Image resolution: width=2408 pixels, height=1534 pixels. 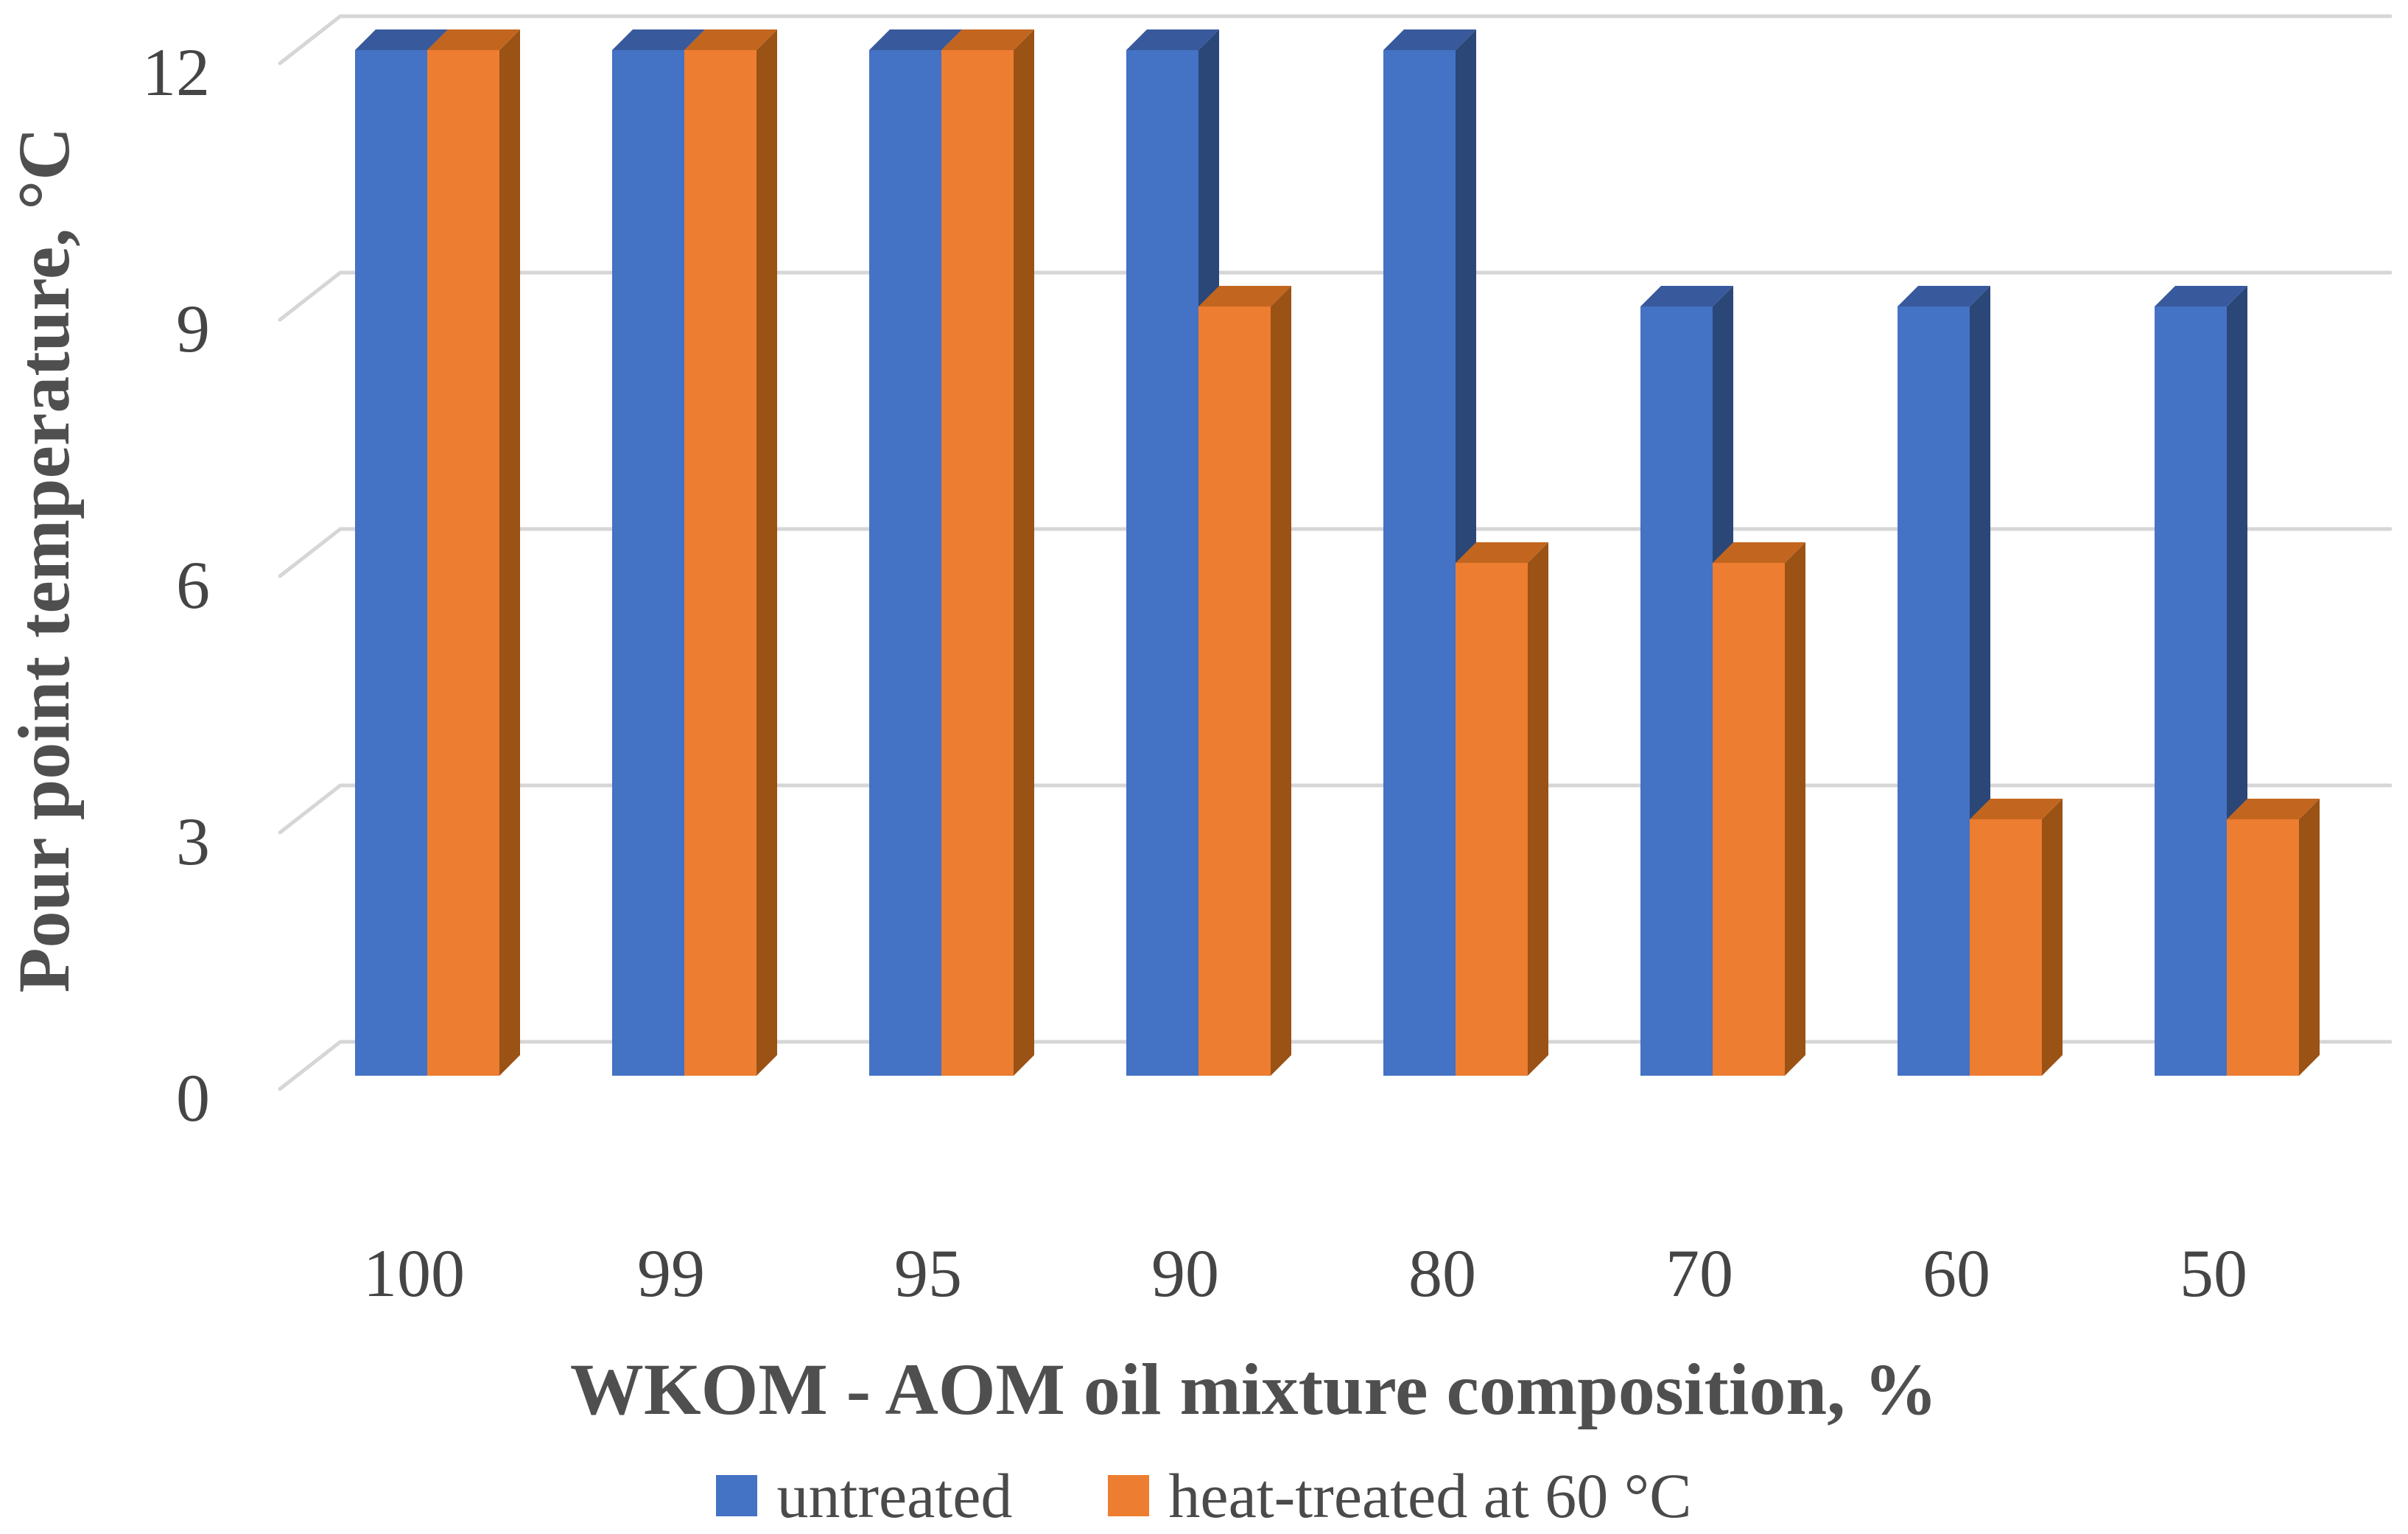 I want to click on legend-item-heat-treated-at-60-c: heat-treated at 60 °C, so click(x=1400, y=1495).